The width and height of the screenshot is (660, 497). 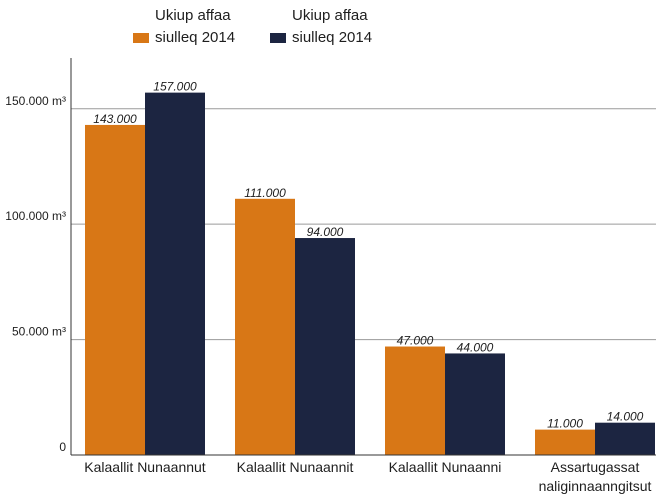 What do you see at coordinates (265, 193) in the screenshot?
I see `value-label-1-series-0: 111.000` at bounding box center [265, 193].